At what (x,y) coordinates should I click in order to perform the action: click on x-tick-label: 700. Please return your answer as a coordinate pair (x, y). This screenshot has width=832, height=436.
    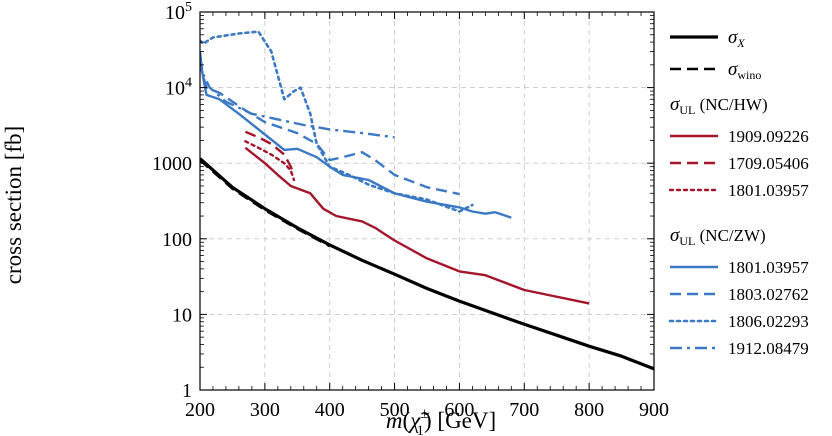
    Looking at the image, I should click on (524, 410).